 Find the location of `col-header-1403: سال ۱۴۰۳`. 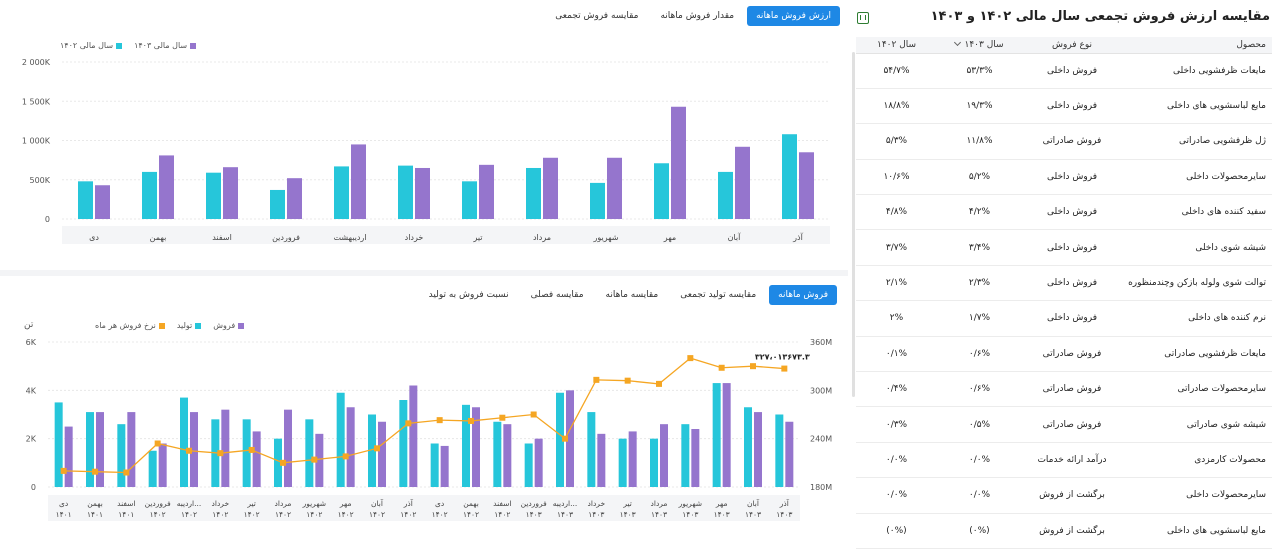

col-header-1403: سال ۱۴۰۳ is located at coordinates (979, 45).